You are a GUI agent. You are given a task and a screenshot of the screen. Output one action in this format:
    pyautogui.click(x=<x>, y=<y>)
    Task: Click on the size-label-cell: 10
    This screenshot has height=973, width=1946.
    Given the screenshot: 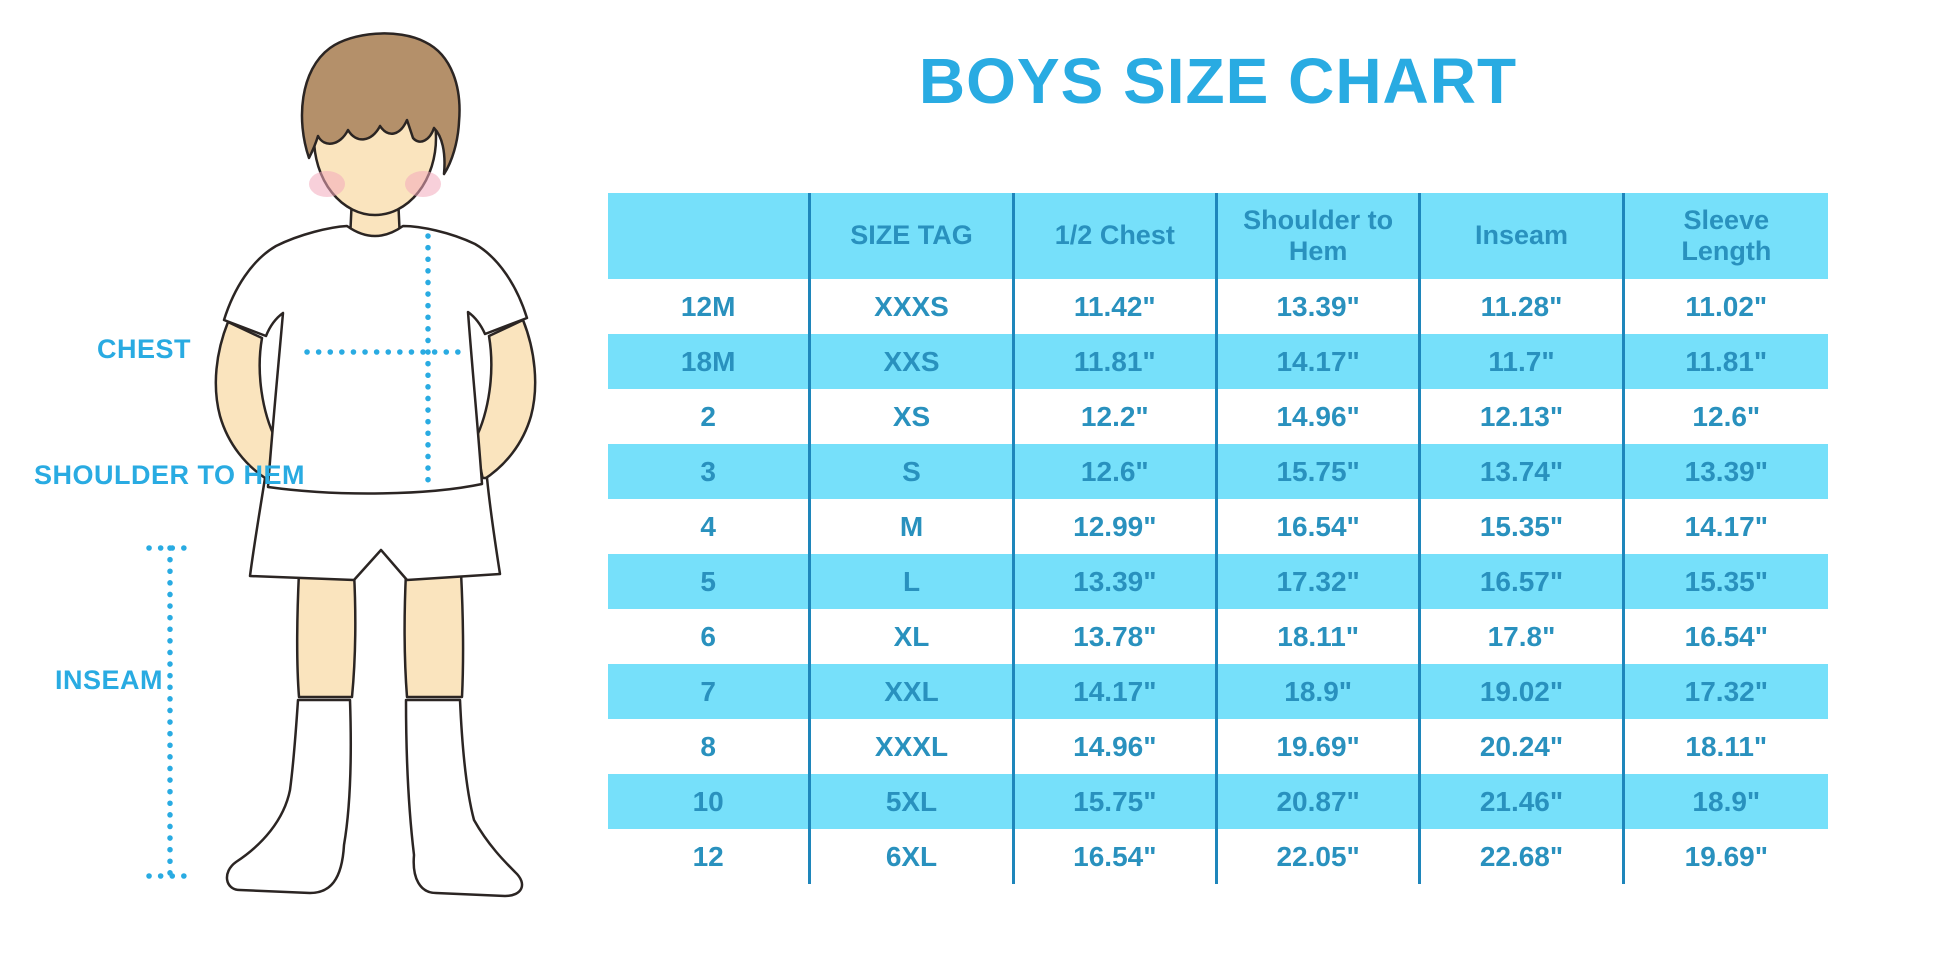 What is the action you would take?
    pyautogui.click(x=710, y=801)
    